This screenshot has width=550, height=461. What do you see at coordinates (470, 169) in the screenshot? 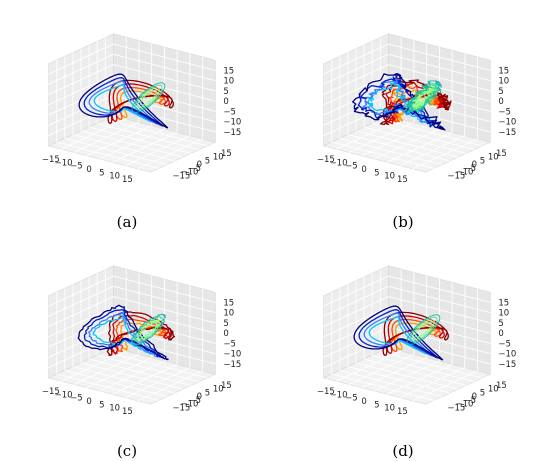
I see `y-tick-label: −5` at bounding box center [470, 169].